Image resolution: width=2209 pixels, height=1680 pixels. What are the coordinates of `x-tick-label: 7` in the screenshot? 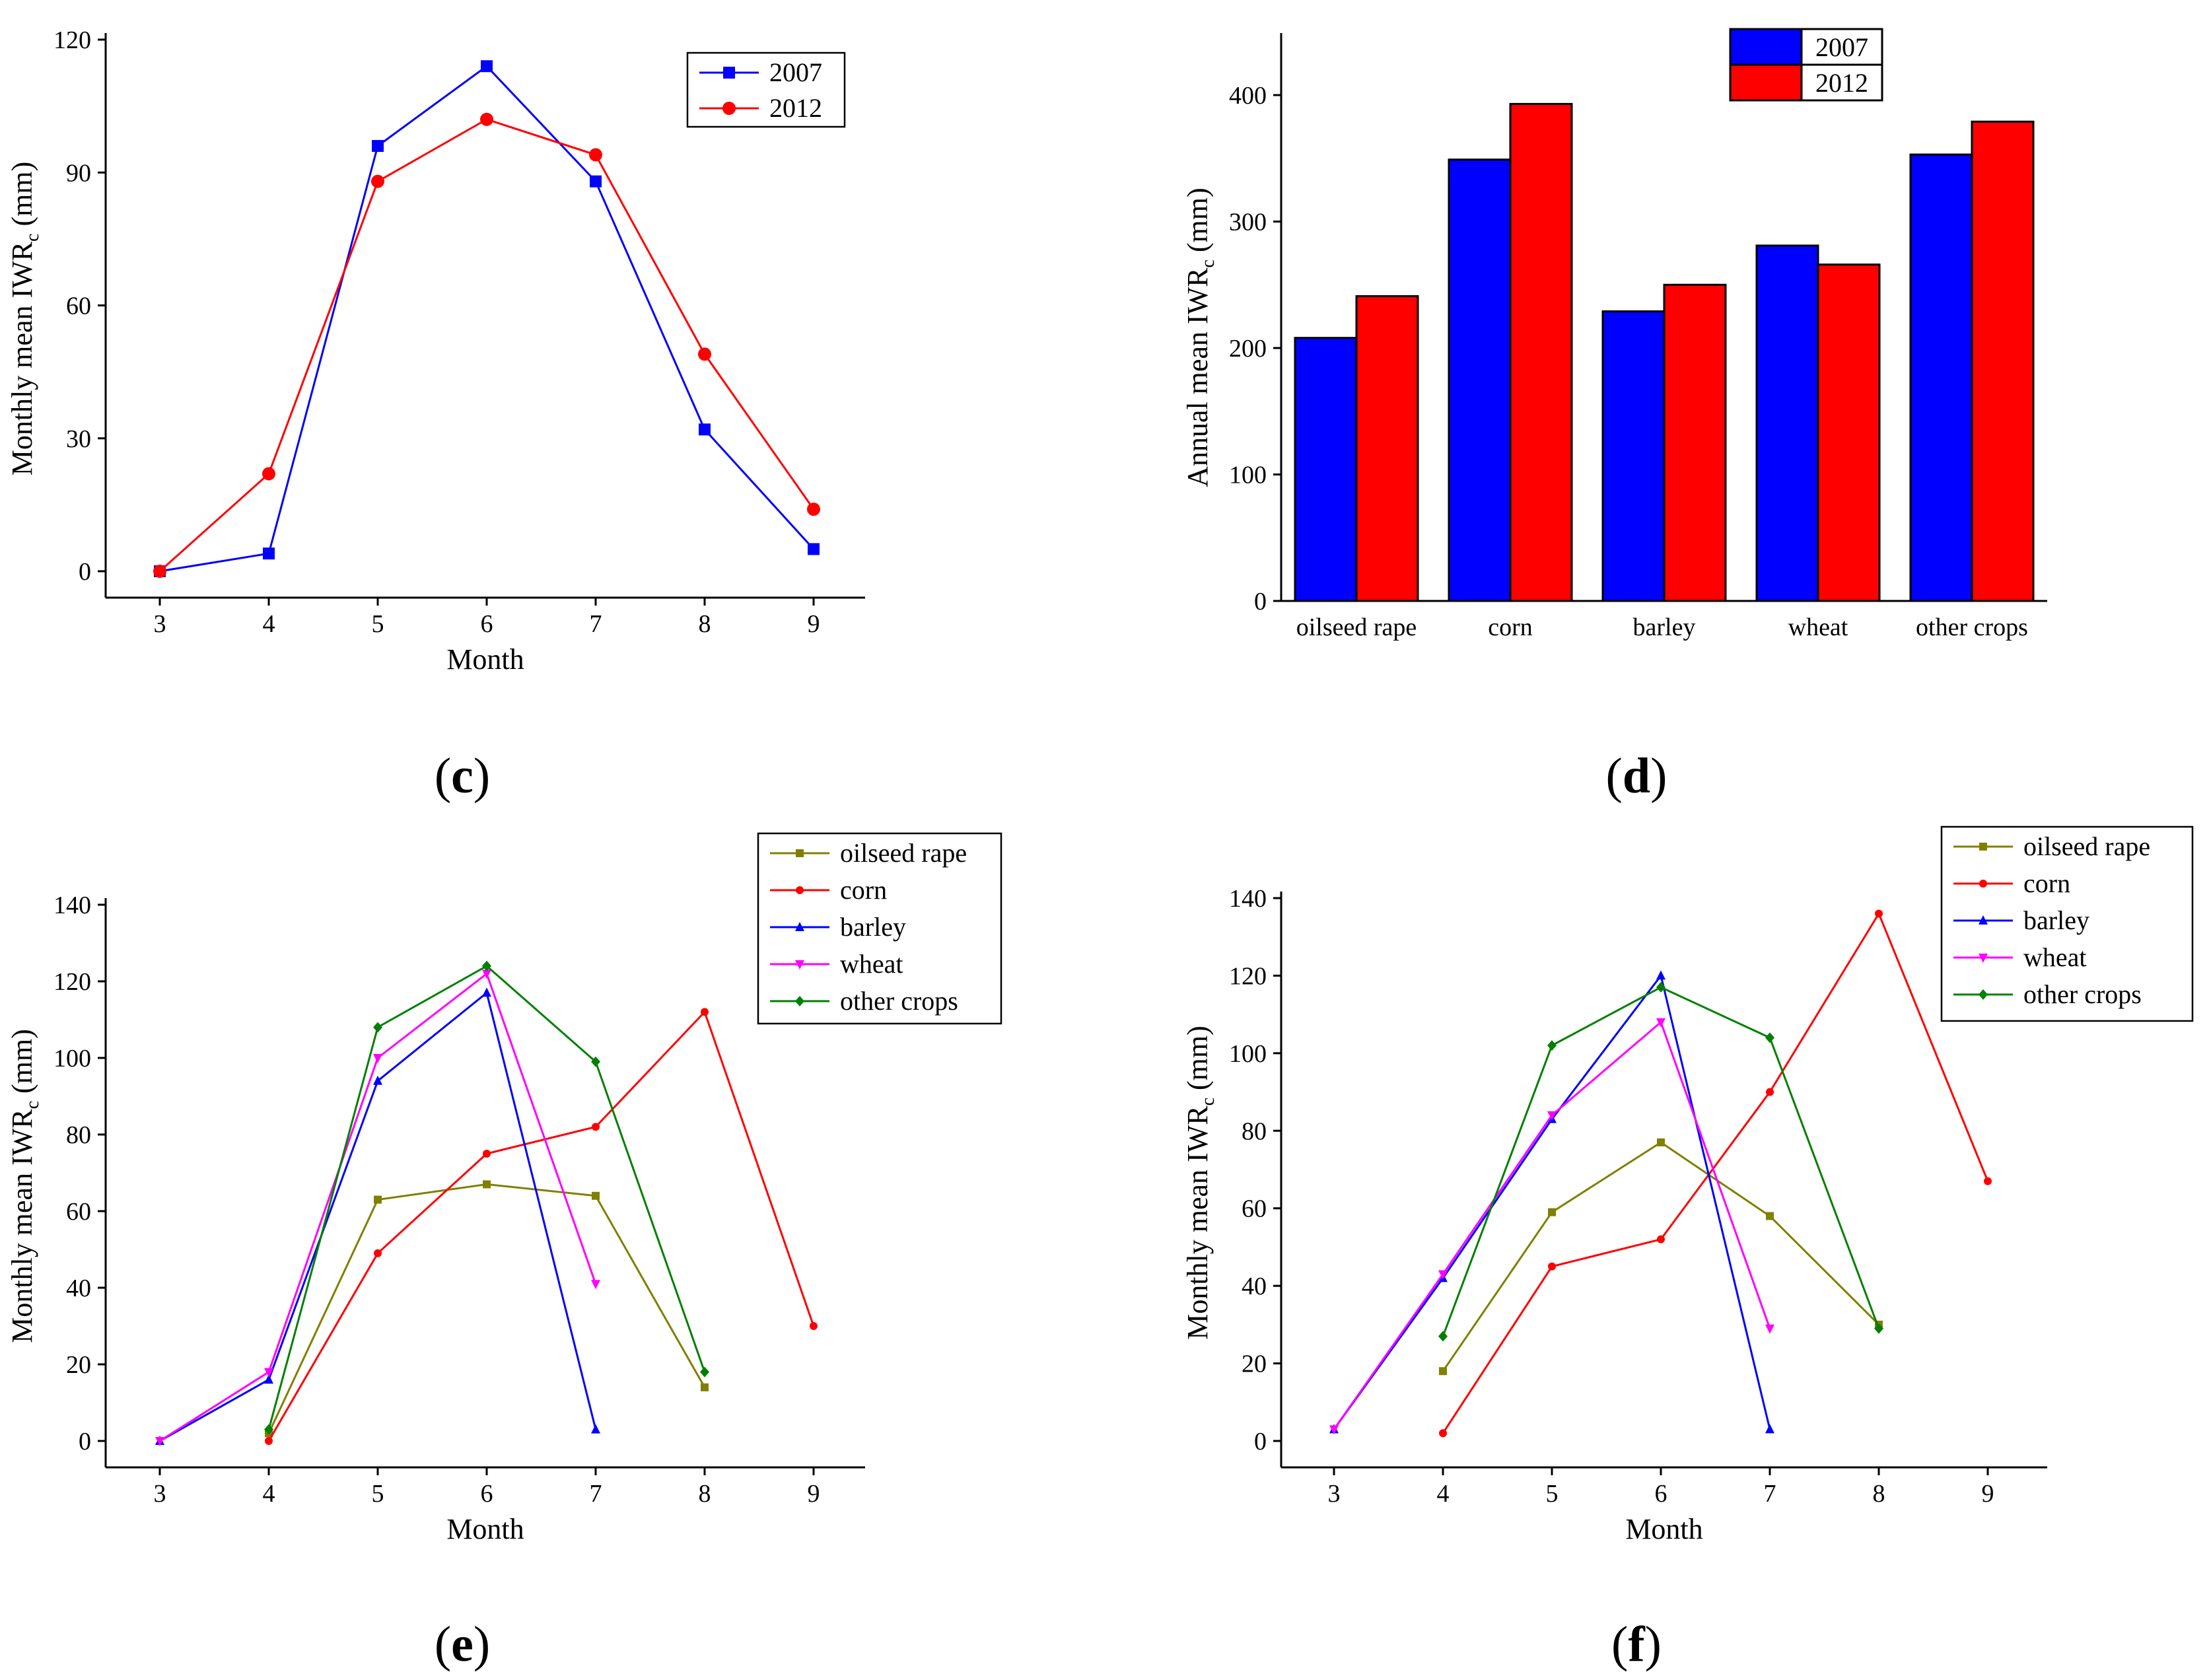 It's located at (596, 624).